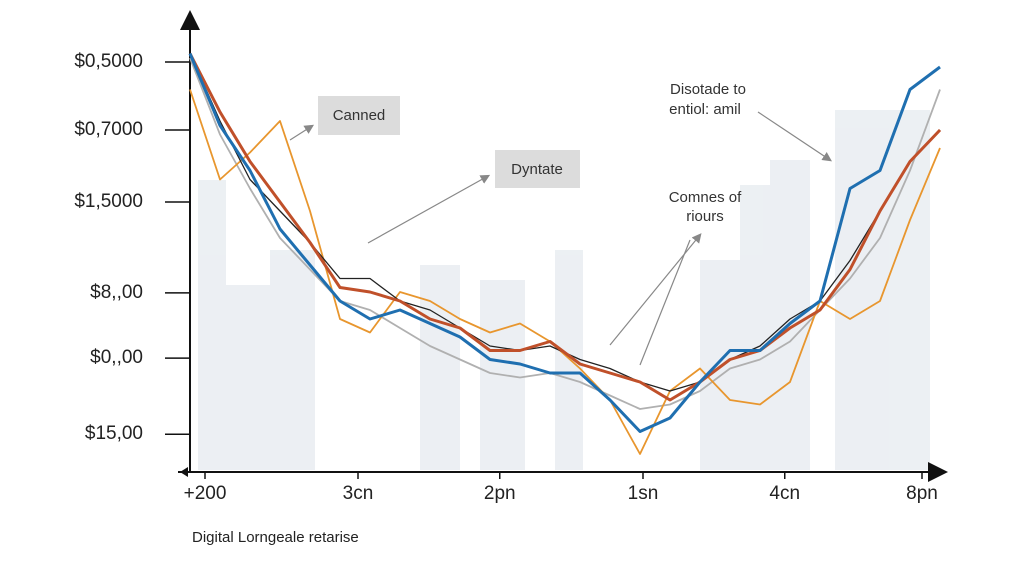 The width and height of the screenshot is (1024, 576). I want to click on x-tick-label: 3cn, so click(358, 493).